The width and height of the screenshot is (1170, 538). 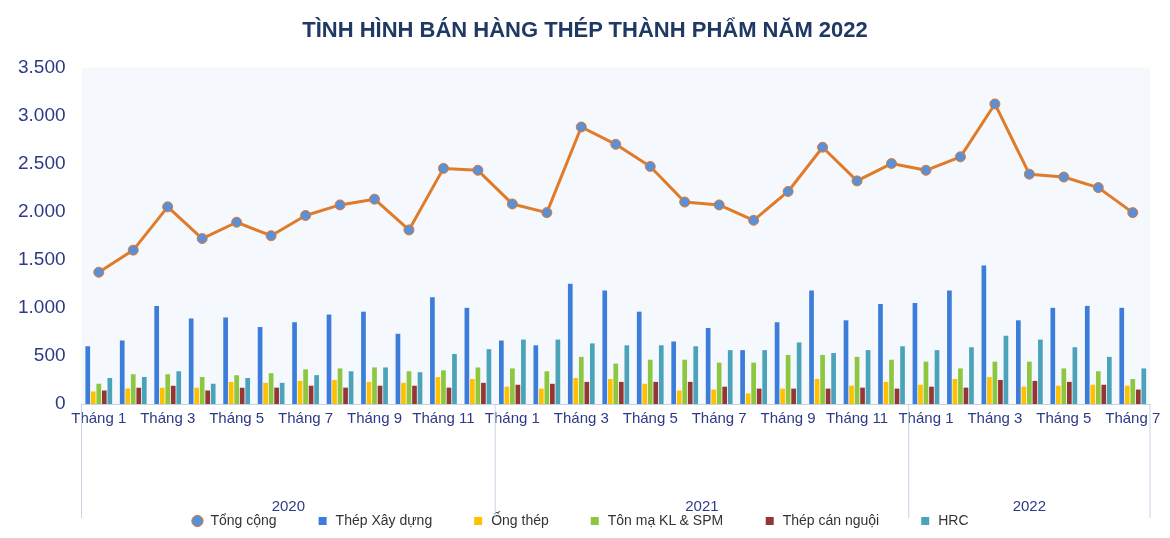 I want to click on y-tick-label: 3.500, so click(x=42, y=66).